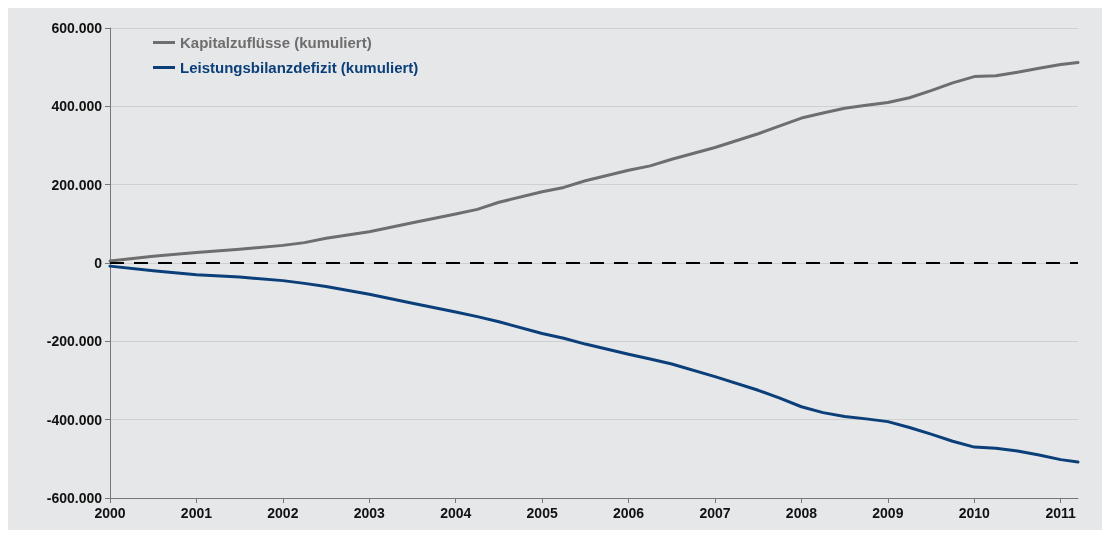 Image resolution: width=1110 pixels, height=538 pixels. I want to click on x-tick-label: 2009, so click(888, 513).